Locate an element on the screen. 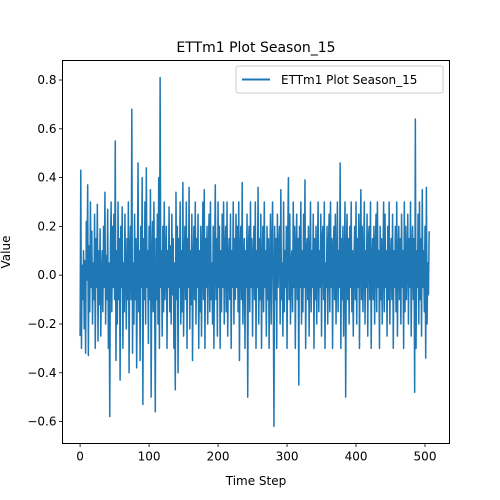 This screenshot has height=500, width=500. y-axis-label: Value is located at coordinates (6, 252).